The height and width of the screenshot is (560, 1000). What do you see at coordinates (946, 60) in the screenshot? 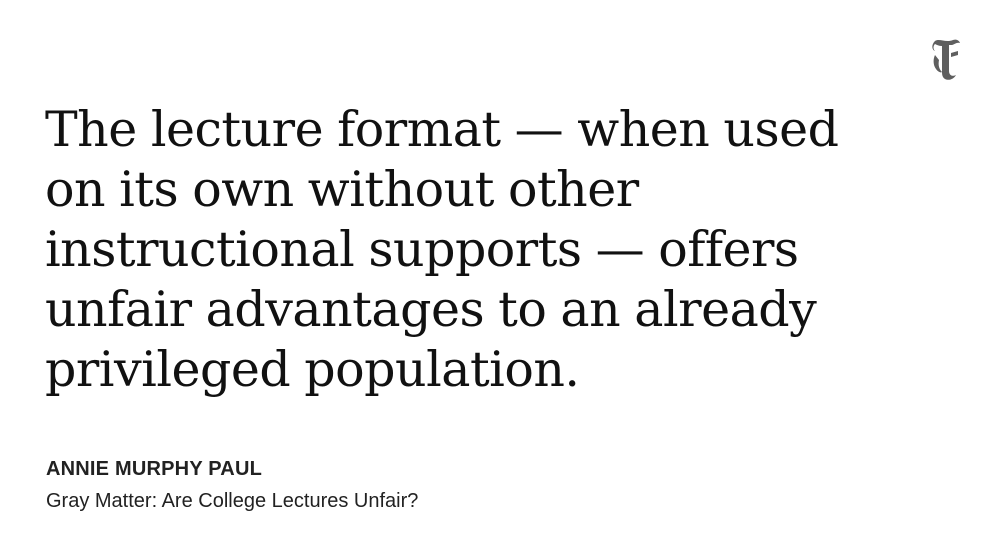
I see `nyt-t-logo-icon` at bounding box center [946, 60].